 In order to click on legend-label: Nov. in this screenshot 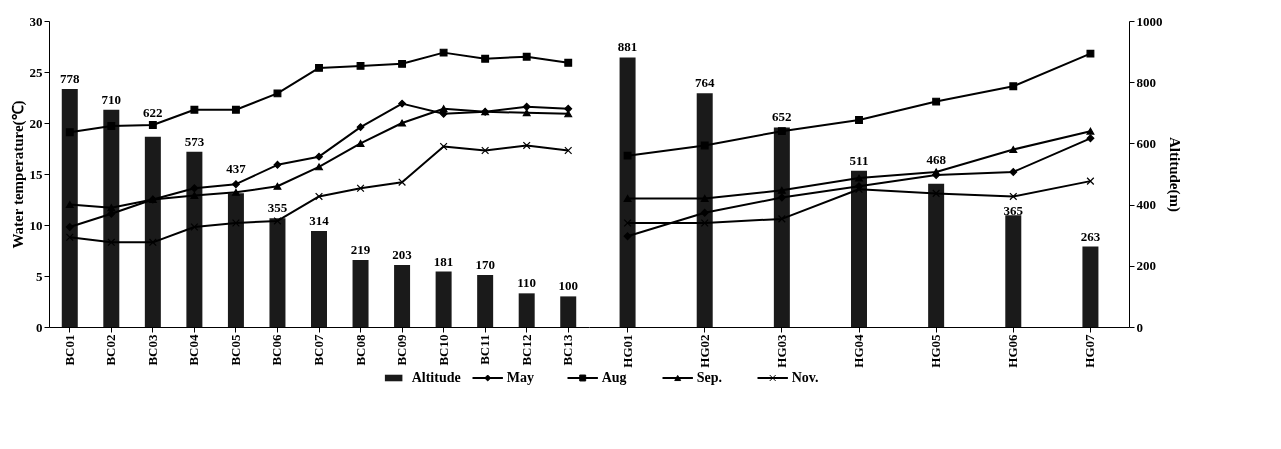, I will do `click(805, 377)`.